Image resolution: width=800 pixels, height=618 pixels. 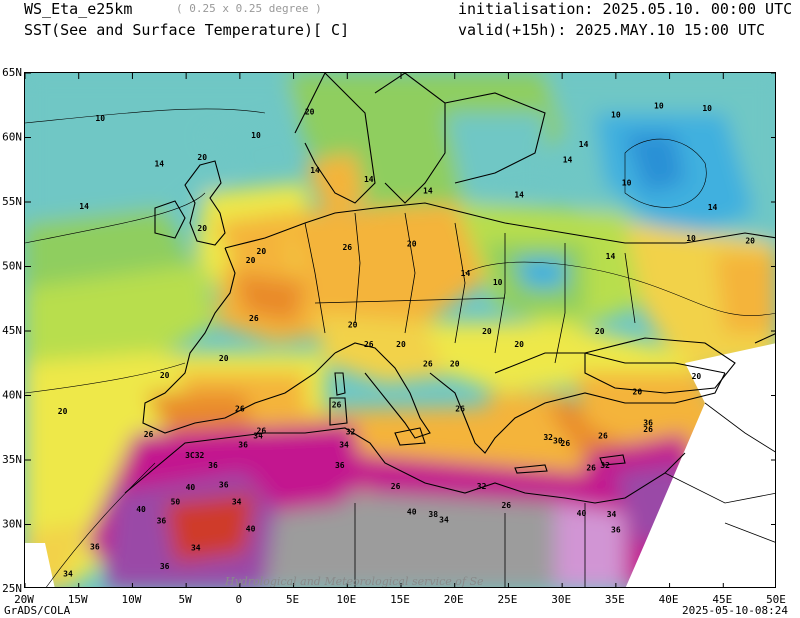 What do you see at coordinates (187, 30) in the screenshot?
I see `field-name: SST(See and Surface Temperature)[ C]` at bounding box center [187, 30].